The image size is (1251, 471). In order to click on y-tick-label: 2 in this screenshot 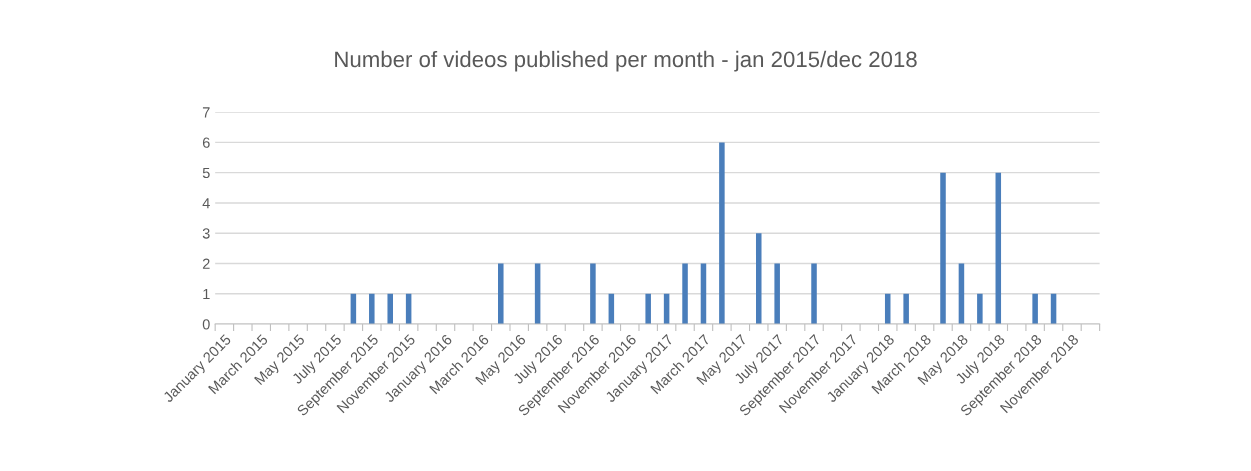, I will do `click(206, 263)`.